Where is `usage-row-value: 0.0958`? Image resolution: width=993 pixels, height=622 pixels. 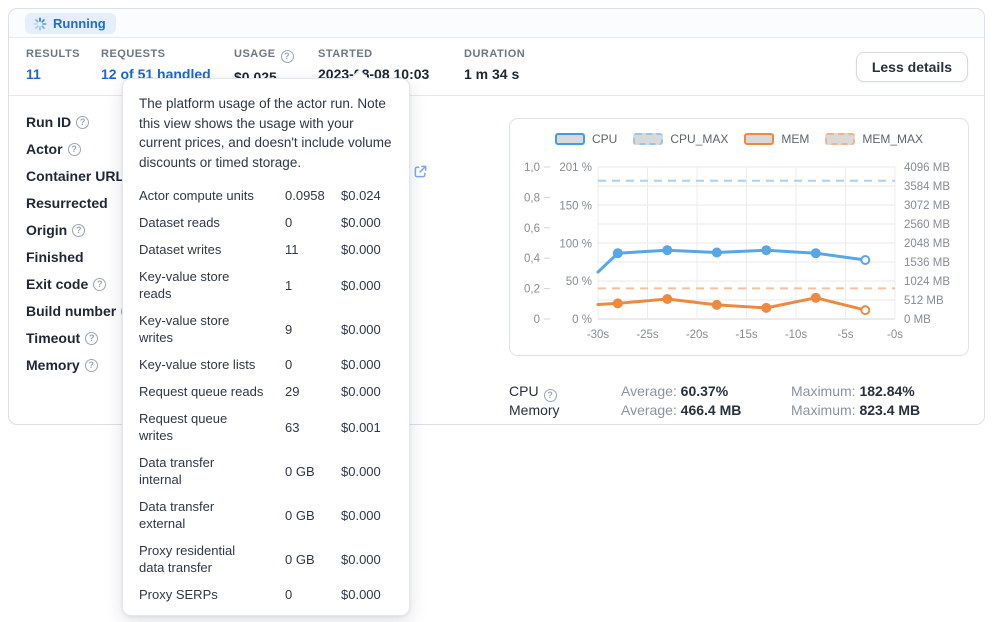 usage-row-value: 0.0958 is located at coordinates (305, 195).